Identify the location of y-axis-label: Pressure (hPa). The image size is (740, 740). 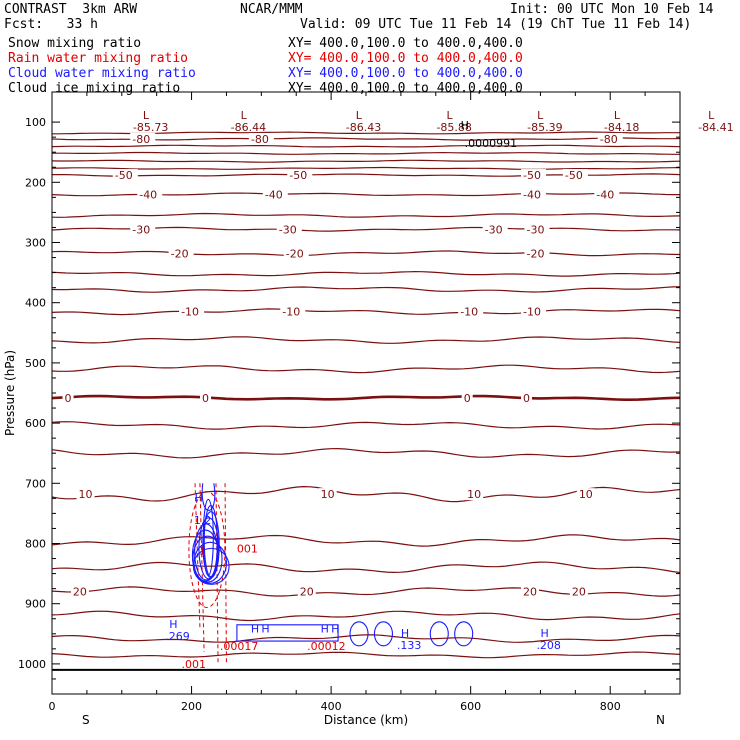
(10, 393).